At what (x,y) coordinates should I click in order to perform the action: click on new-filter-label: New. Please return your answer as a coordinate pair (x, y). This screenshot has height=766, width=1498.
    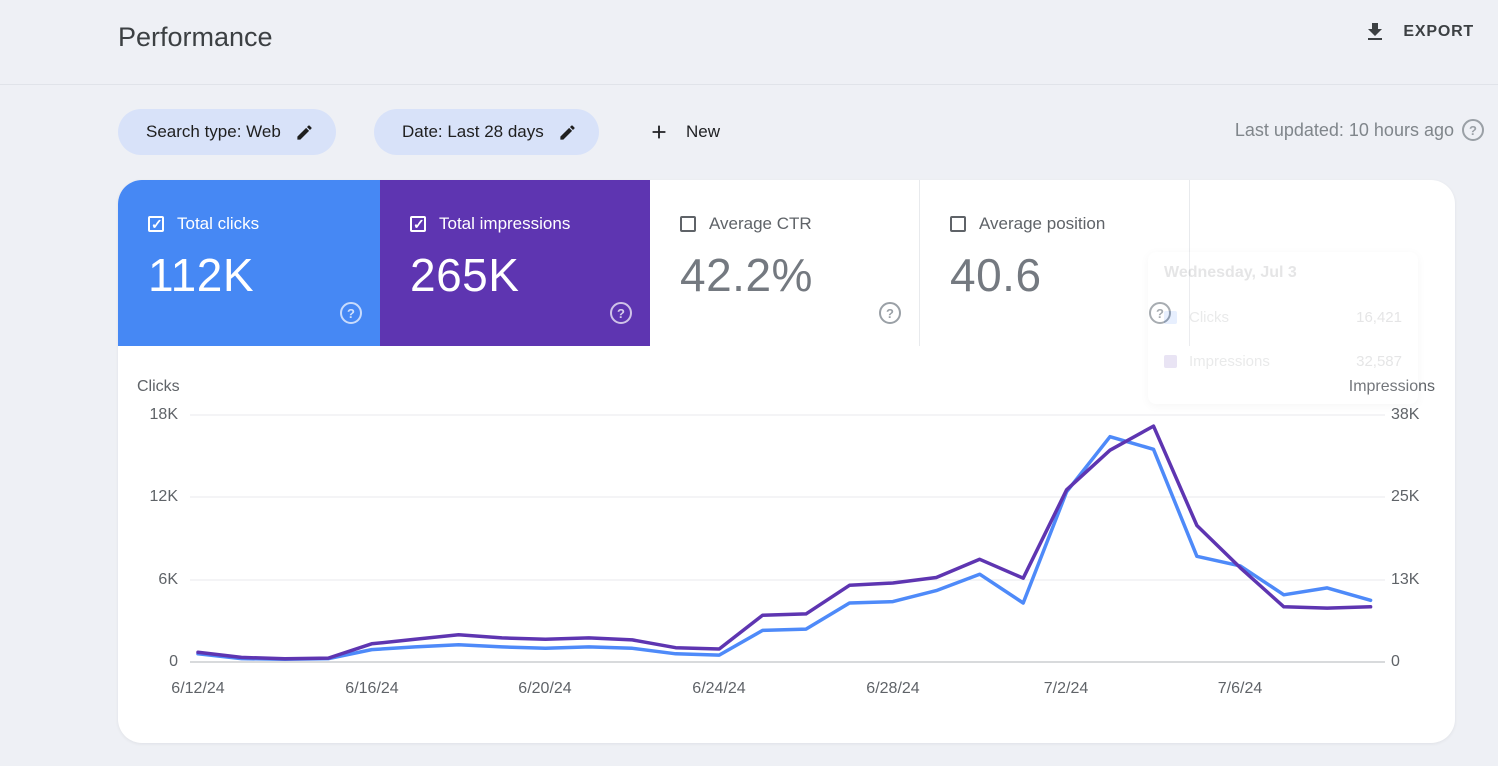
    Looking at the image, I should click on (703, 131).